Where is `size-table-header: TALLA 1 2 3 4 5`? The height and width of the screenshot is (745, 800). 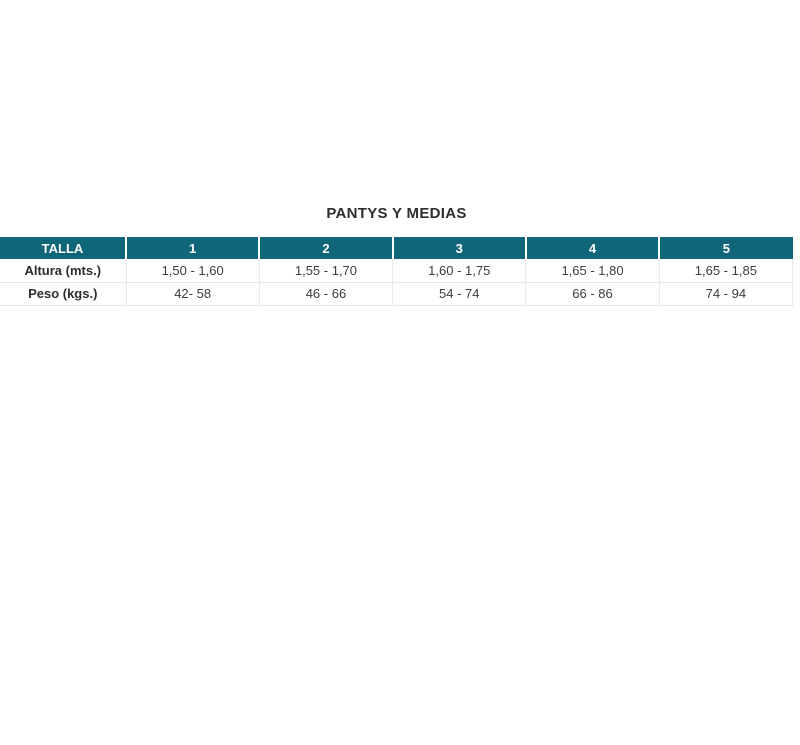 size-table-header: TALLA 1 2 3 4 5 is located at coordinates (396, 248).